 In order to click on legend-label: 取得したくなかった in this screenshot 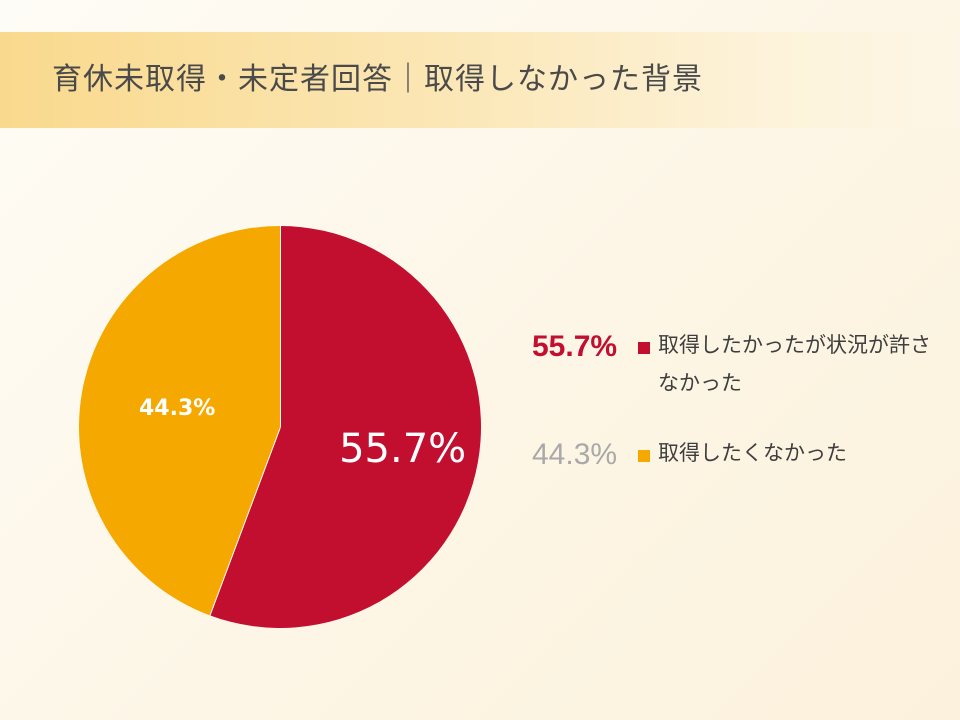, I will do `click(752, 453)`.